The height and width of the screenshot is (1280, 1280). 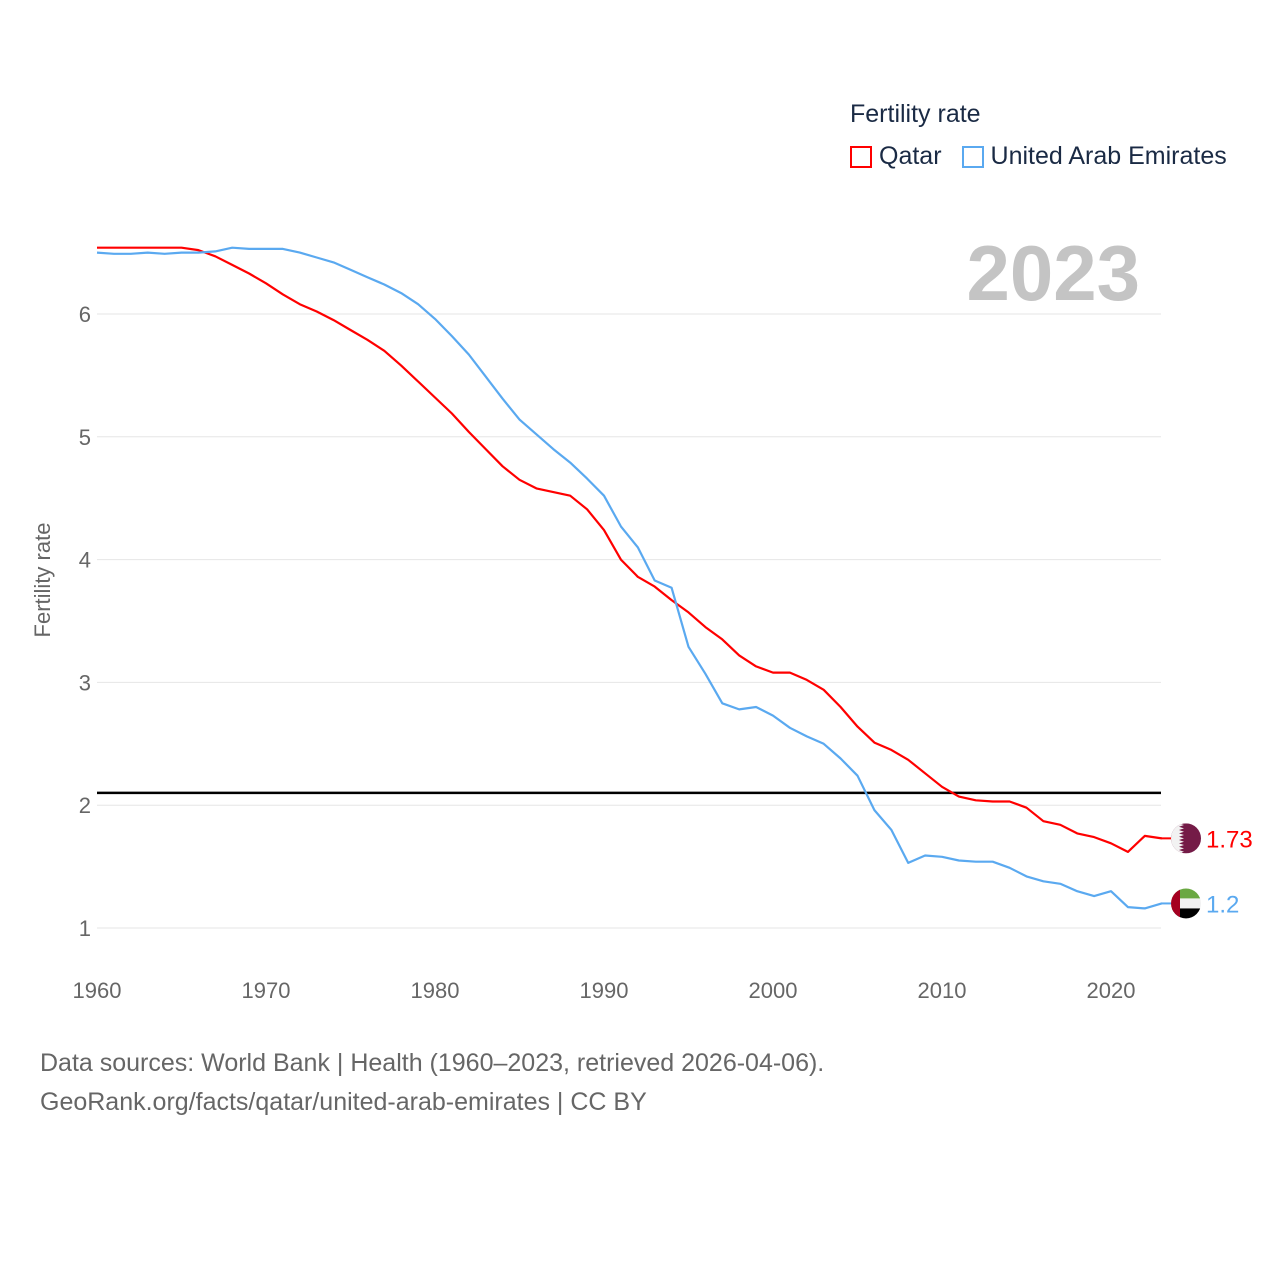 I want to click on x-tick-label: 1980, so click(x=435, y=990).